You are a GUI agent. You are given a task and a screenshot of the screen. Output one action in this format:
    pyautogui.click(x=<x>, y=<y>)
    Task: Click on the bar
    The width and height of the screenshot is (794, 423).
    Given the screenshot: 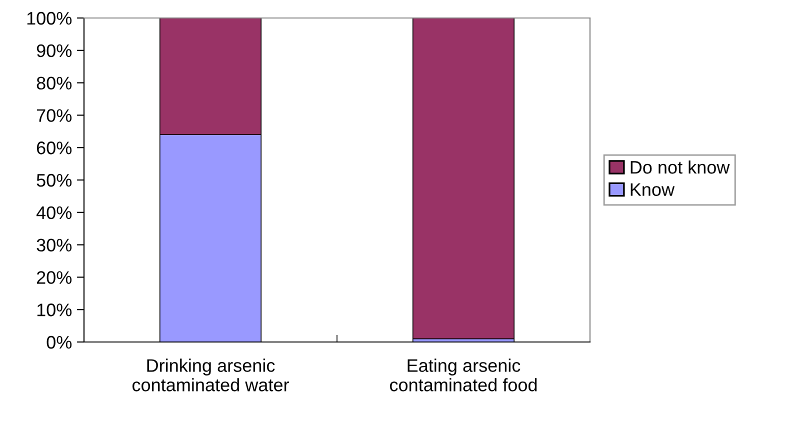 What is the action you would take?
    pyautogui.click(x=463, y=179)
    